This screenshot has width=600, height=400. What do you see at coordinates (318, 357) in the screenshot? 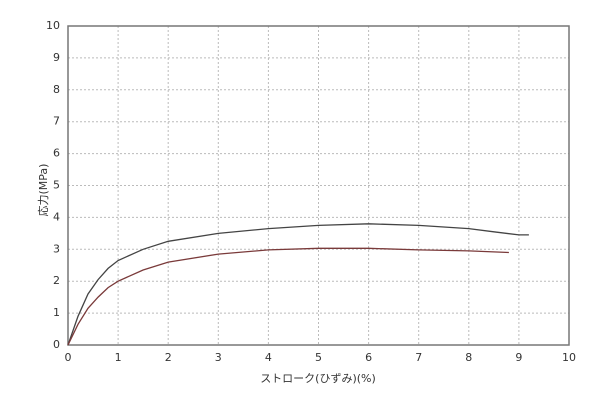
I see `x-tick-label: 5` at bounding box center [318, 357].